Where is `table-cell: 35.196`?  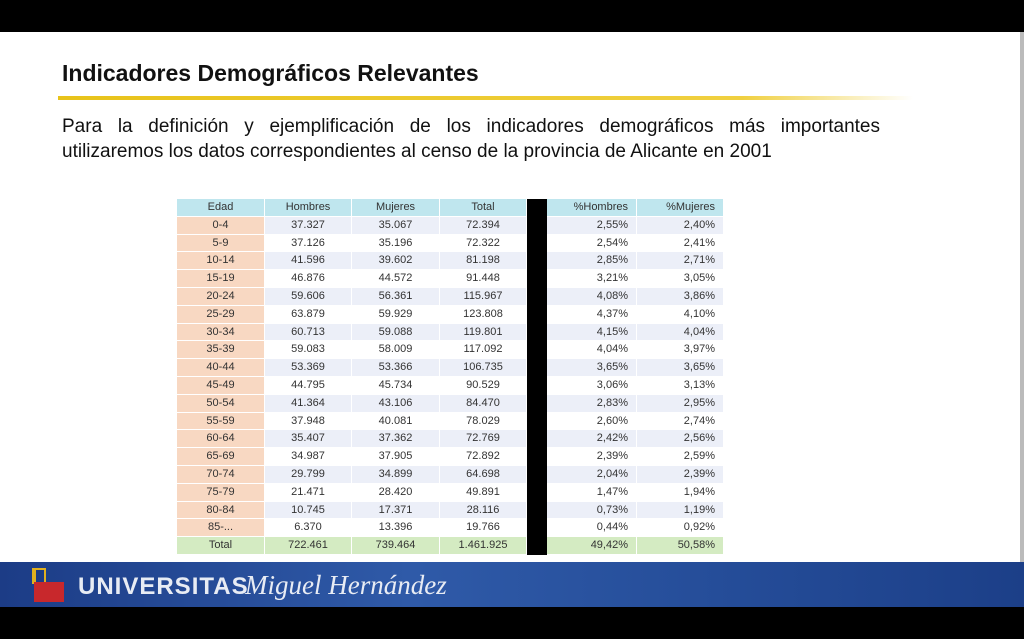
table-cell: 35.196 is located at coordinates (396, 243).